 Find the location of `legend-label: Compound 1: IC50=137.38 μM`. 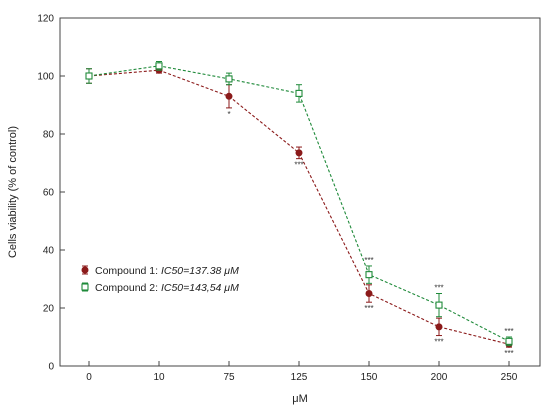

legend-label: Compound 1: IC50=137.38 μM is located at coordinates (167, 271).